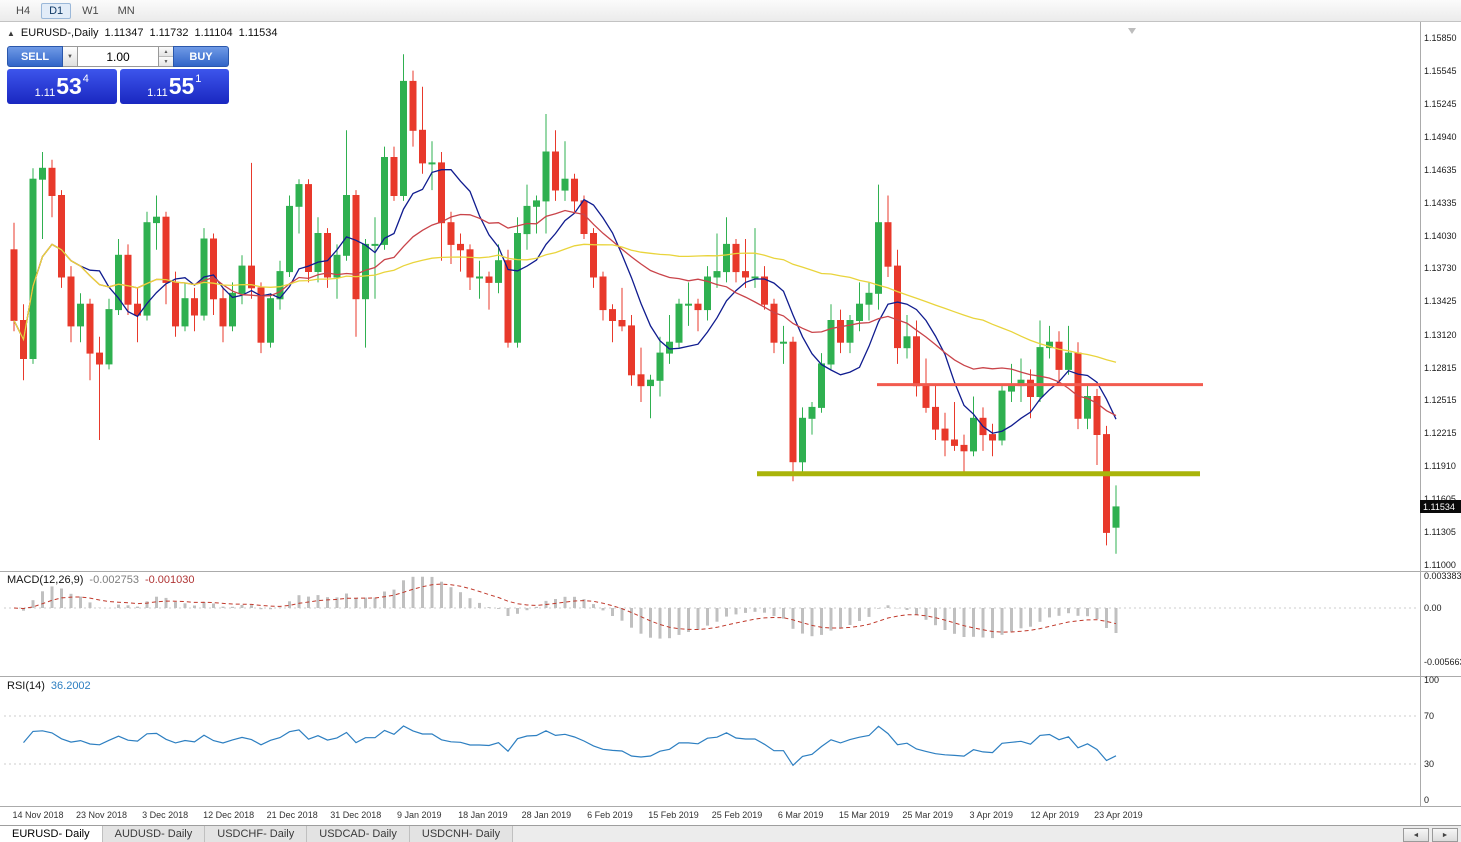 This screenshot has height=842, width=1461. I want to click on rsi-scale-label: 0, so click(1427, 800).